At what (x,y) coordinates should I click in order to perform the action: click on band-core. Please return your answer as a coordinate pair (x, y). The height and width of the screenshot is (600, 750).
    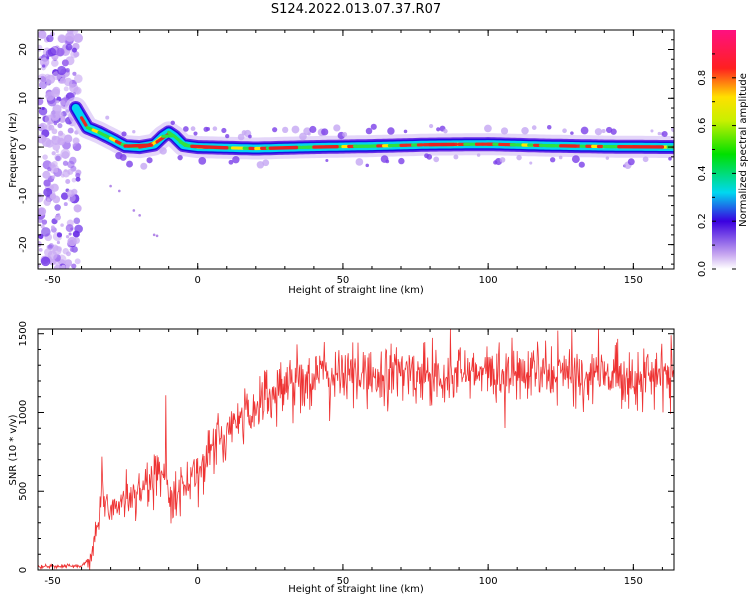
    Looking at the image, I should click on (83, 121).